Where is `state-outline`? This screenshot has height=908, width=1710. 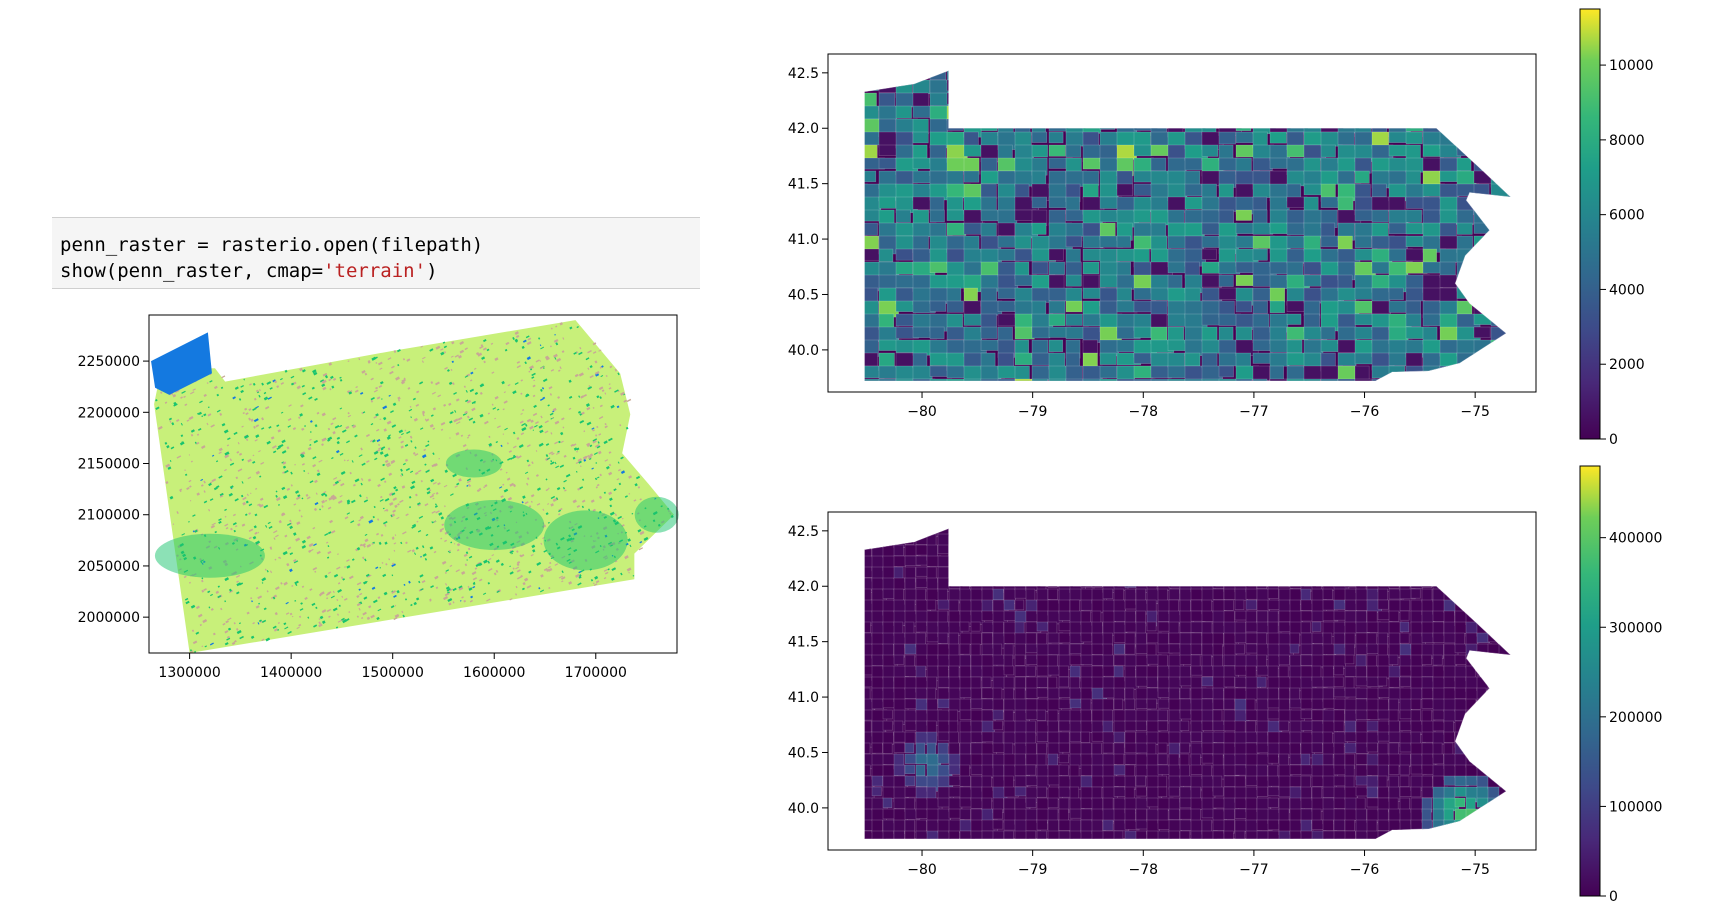
state-outline is located at coordinates (1188, 226).